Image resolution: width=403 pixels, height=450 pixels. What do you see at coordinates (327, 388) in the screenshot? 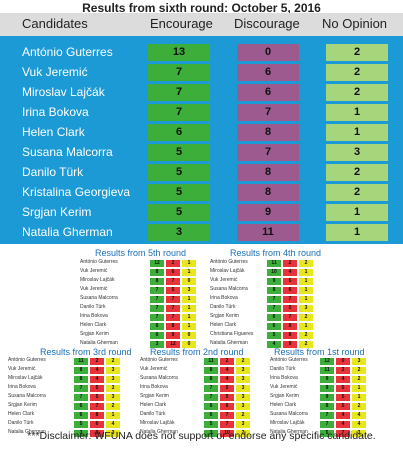
I see `encourage-count: 9` at bounding box center [327, 388].